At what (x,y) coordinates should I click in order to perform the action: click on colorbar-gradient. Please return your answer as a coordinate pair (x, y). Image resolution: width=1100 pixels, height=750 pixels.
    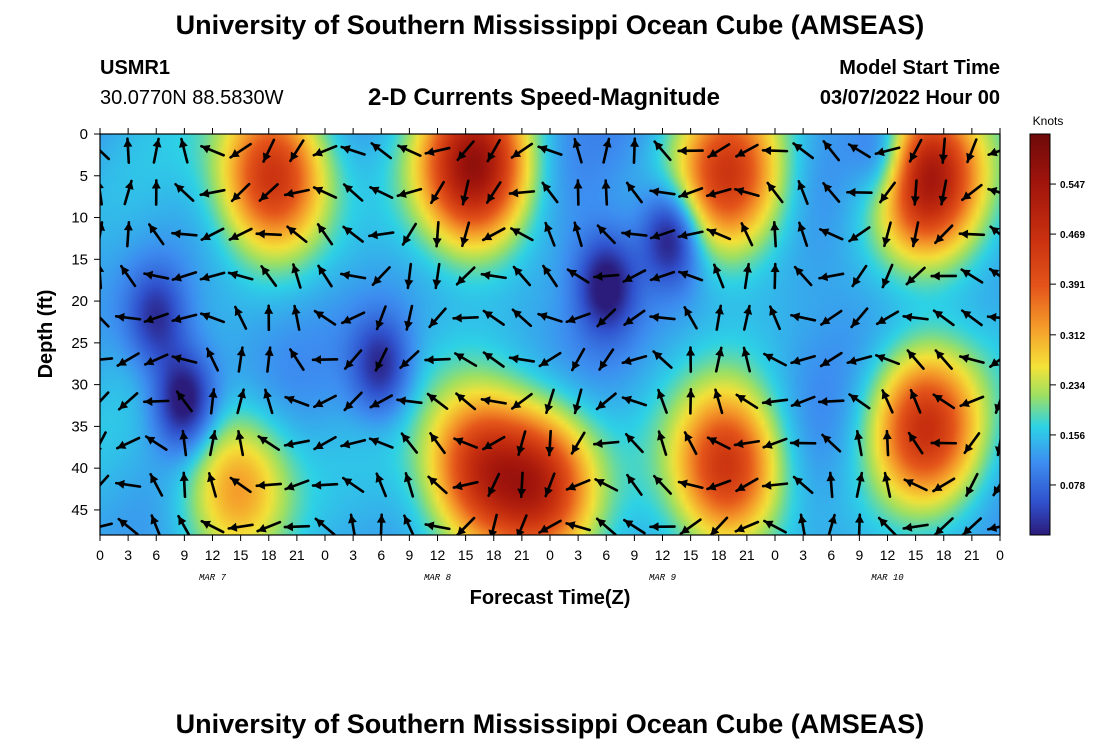
    Looking at the image, I should click on (1040, 334).